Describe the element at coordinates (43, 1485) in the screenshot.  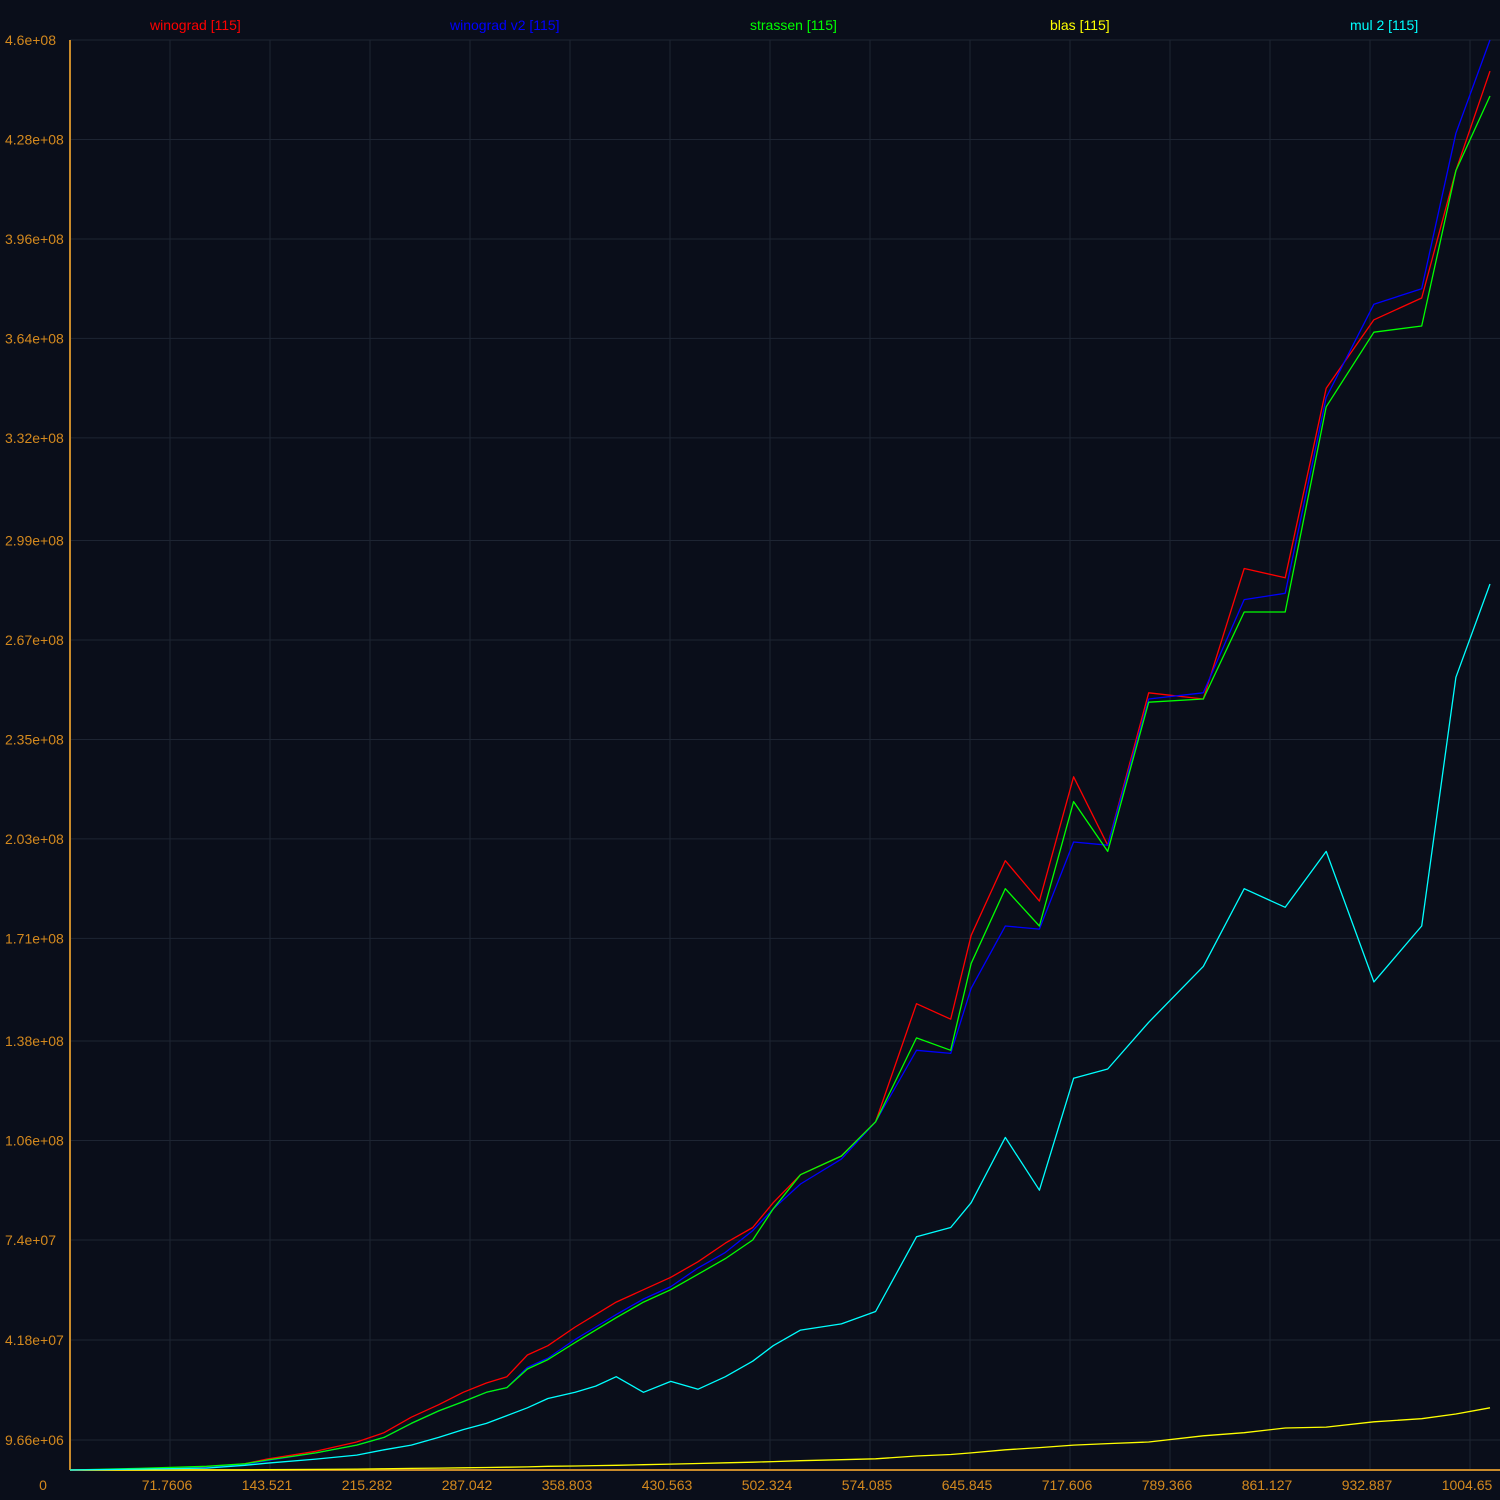
I see `x-tick-label: 0` at that location.